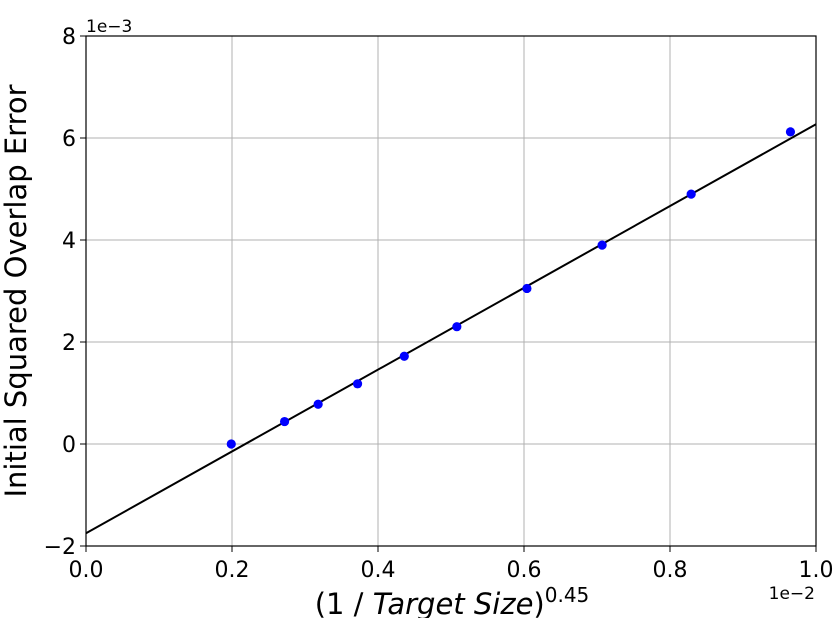 Image resolution: width=838 pixels, height=618 pixels. What do you see at coordinates (232, 570) in the screenshot?
I see `x-tick-label: 0.2` at bounding box center [232, 570].